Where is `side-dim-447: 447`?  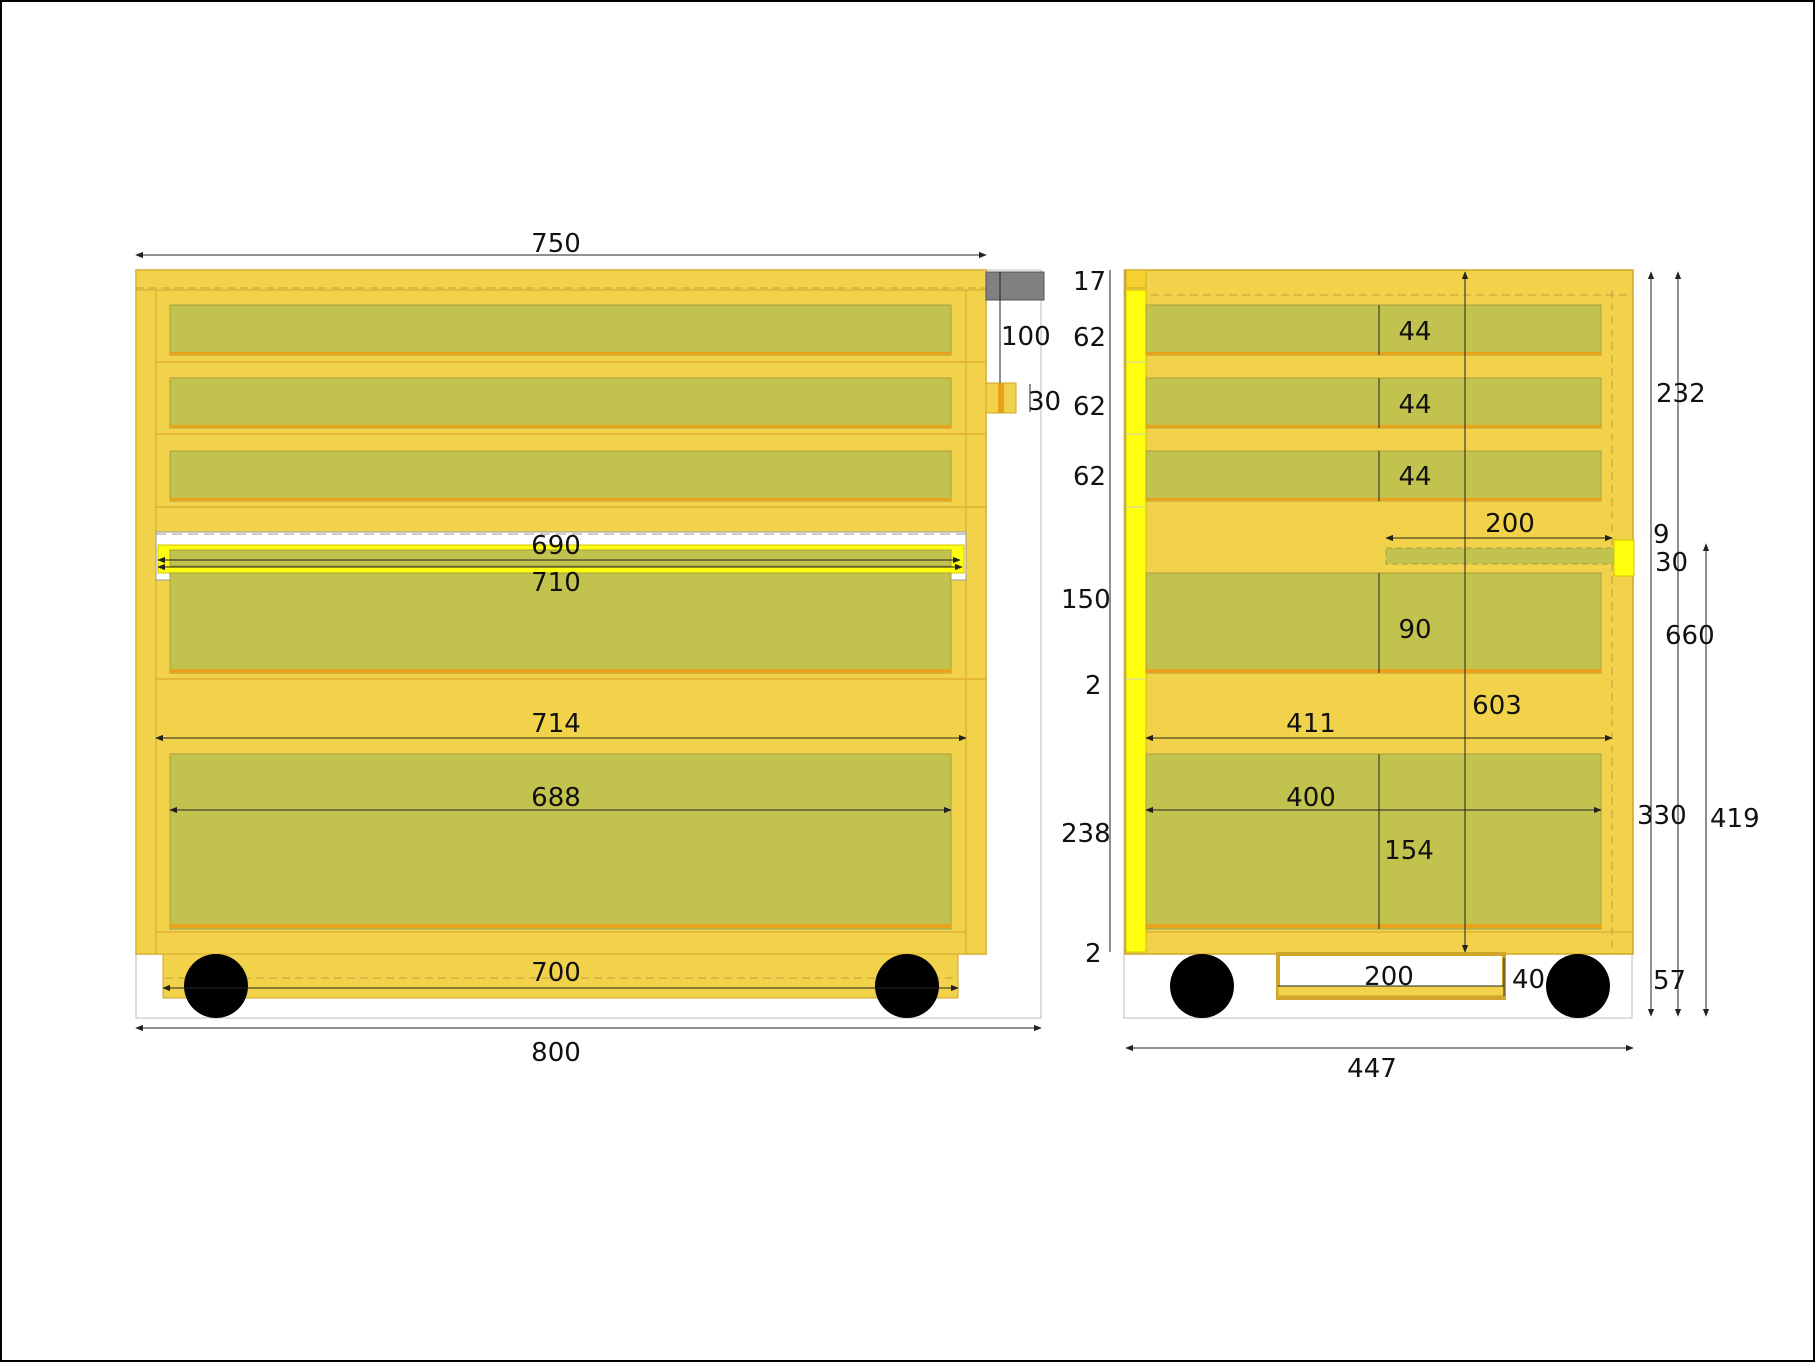 side-dim-447: 447 is located at coordinates (1372, 1069).